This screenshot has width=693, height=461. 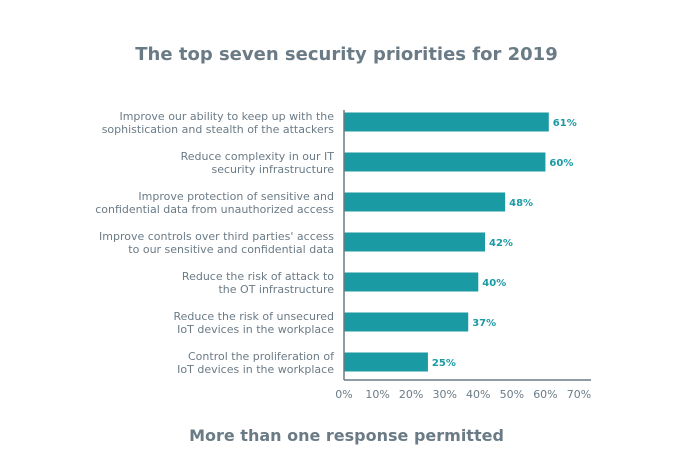 I want to click on x-tick-label: 70%, so click(x=579, y=394).